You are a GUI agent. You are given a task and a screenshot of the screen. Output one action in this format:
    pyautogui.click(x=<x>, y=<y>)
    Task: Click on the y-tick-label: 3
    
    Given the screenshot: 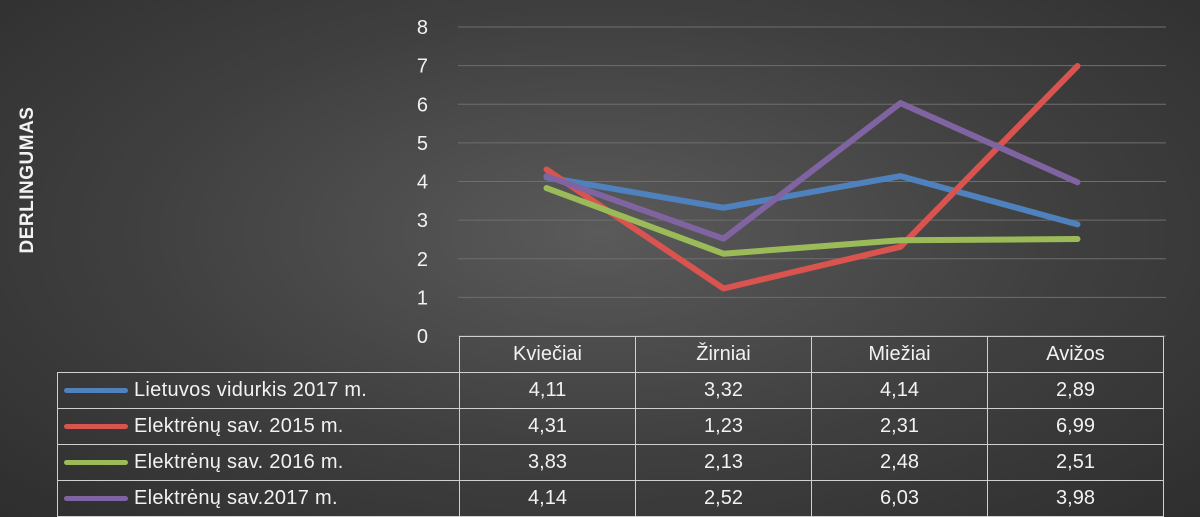 What is the action you would take?
    pyautogui.click(x=422, y=221)
    